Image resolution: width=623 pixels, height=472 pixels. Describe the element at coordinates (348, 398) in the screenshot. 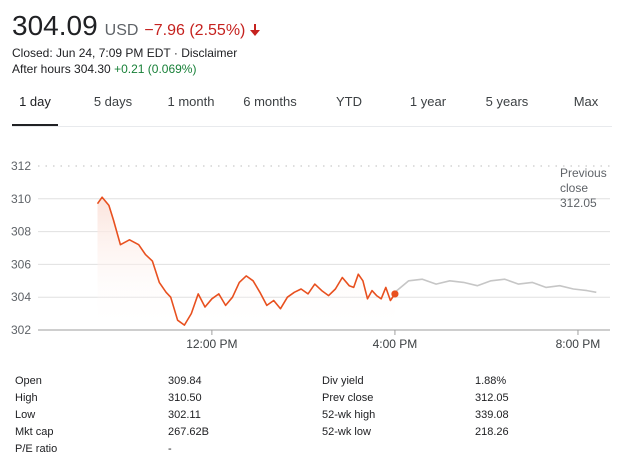

I see `stat-label: Prev close` at that location.